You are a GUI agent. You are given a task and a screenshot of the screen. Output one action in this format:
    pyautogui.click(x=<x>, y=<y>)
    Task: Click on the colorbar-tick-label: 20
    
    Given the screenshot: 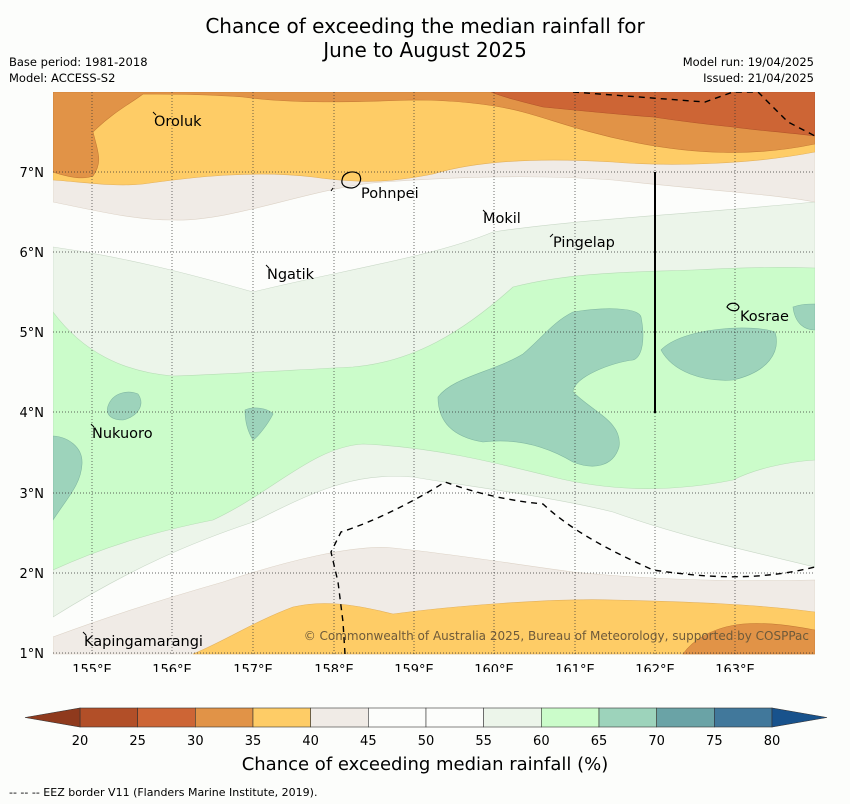 What is the action you would take?
    pyautogui.click(x=80, y=741)
    